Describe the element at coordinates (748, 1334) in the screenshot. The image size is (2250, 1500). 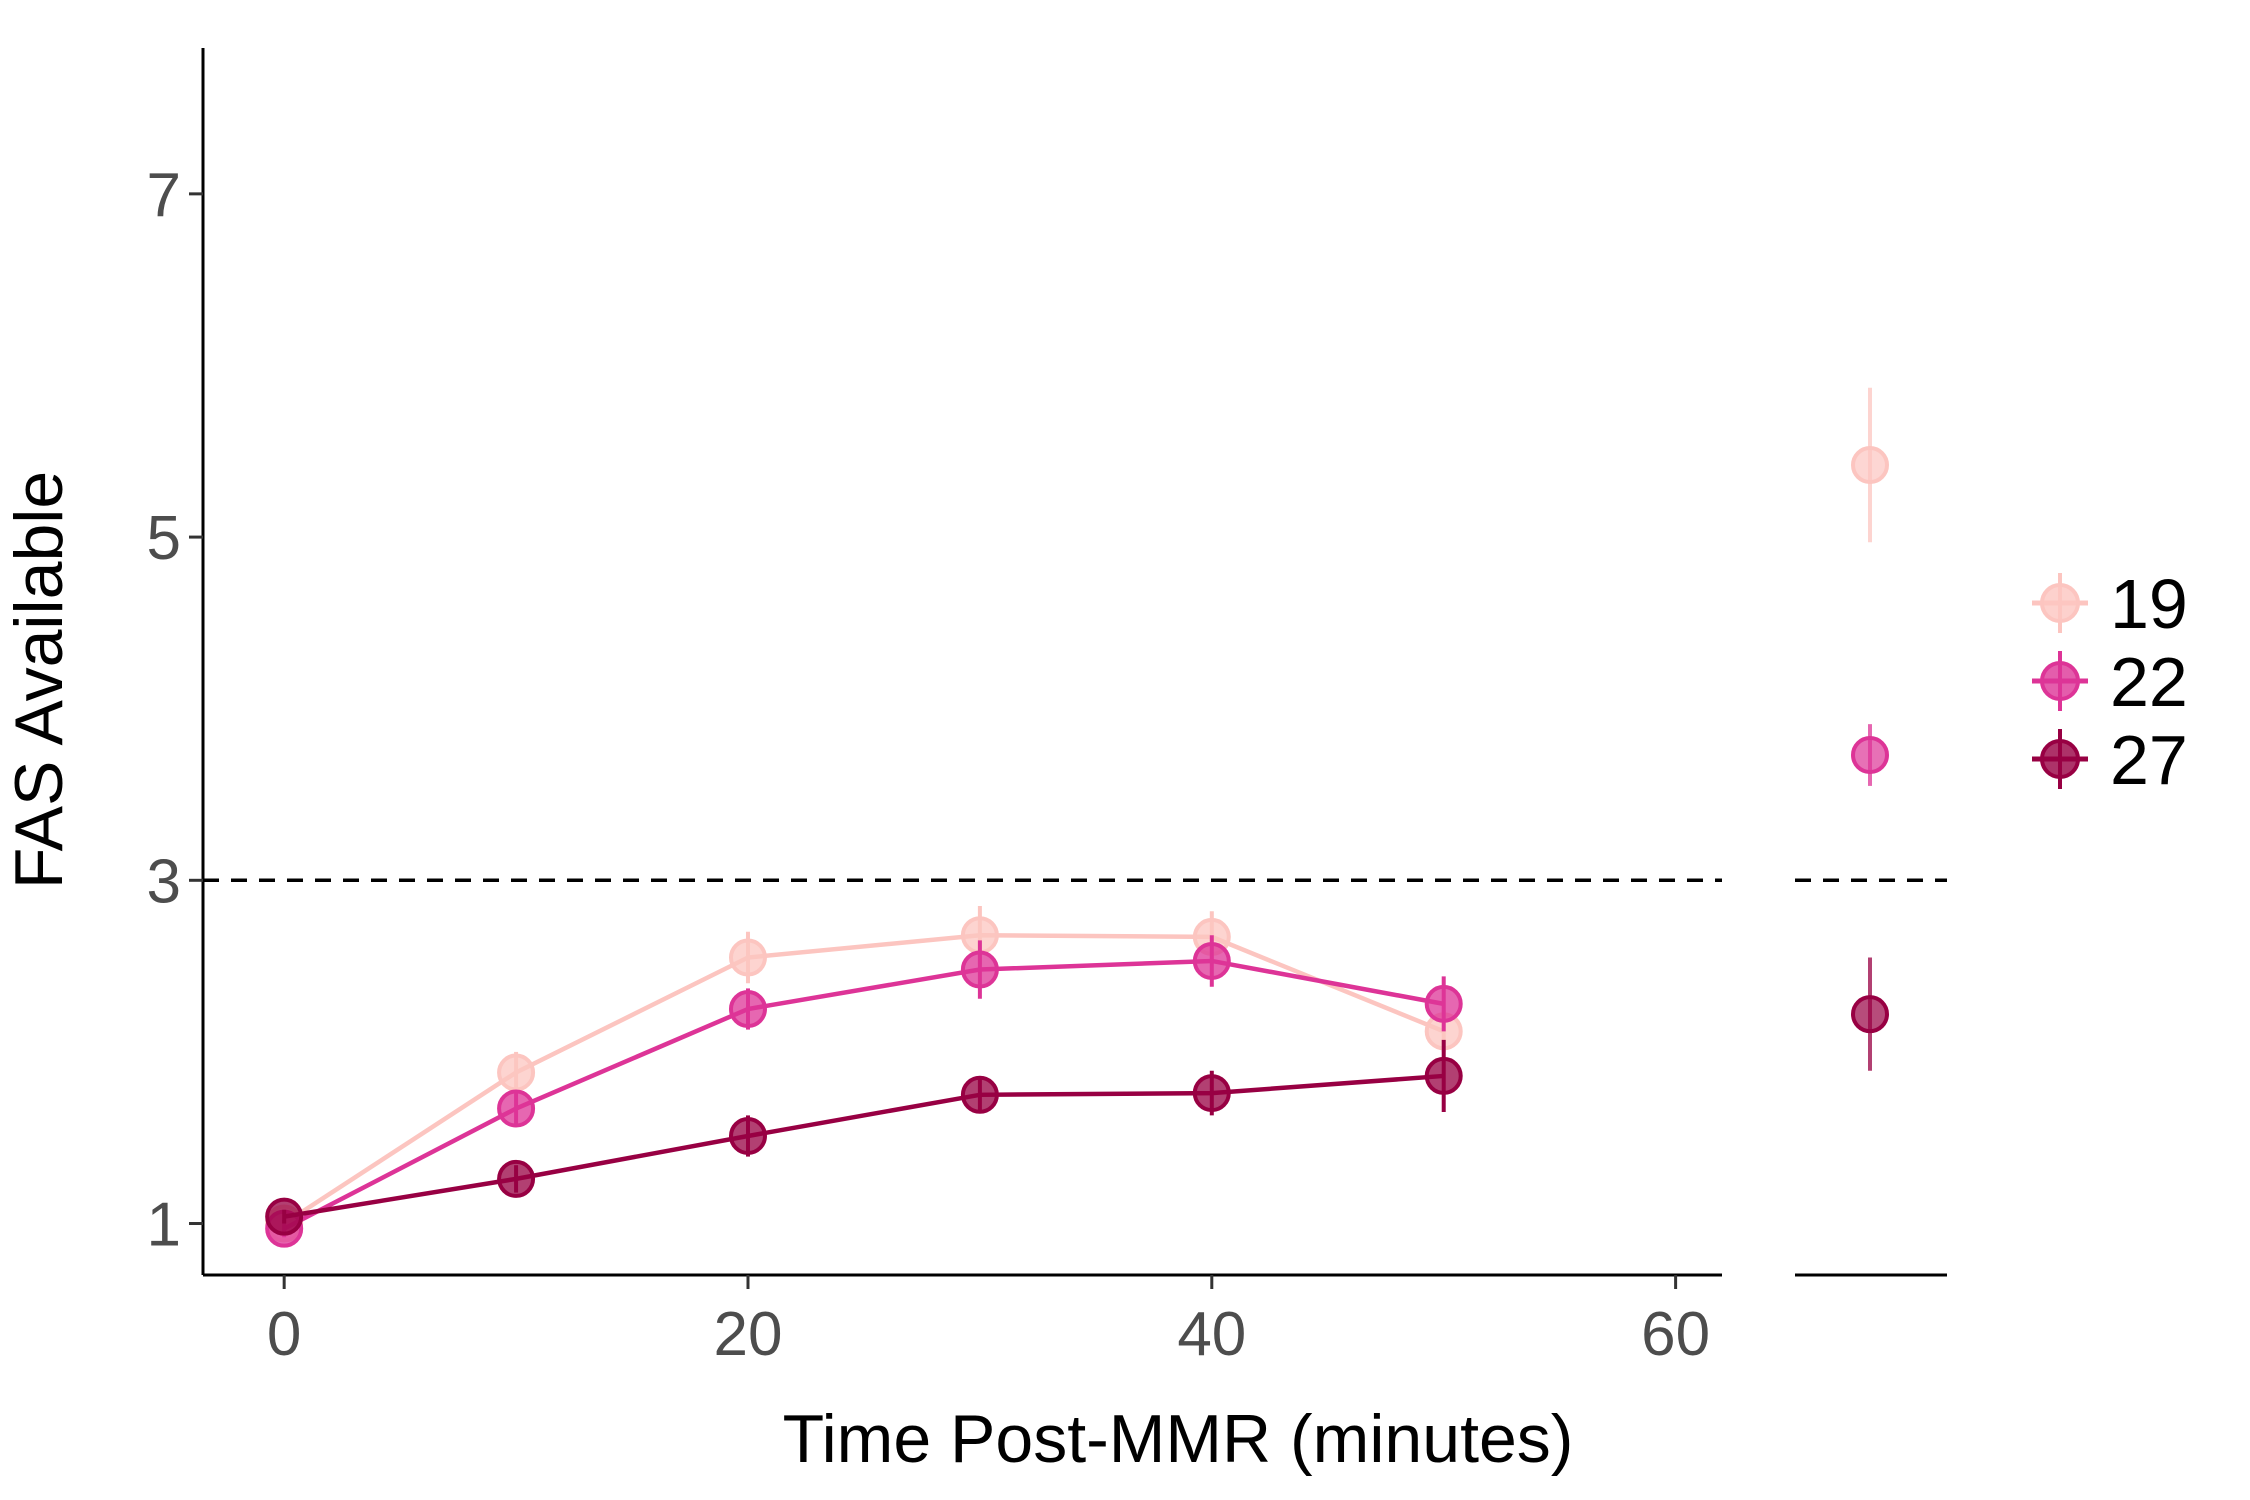
I see `x-tick-label: 20` at that location.